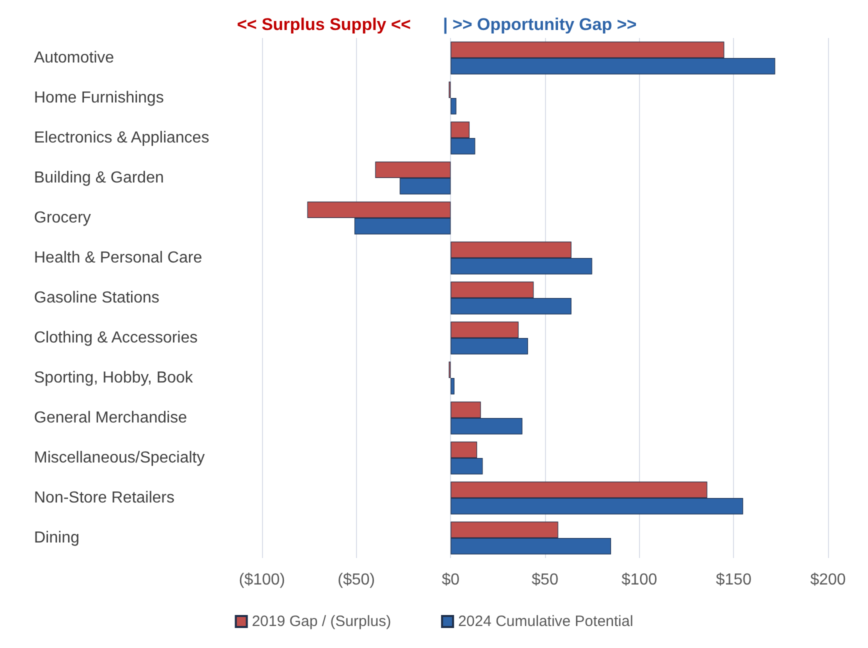  I want to click on y-tick-label: Sporting, Hobby, Book, so click(114, 378).